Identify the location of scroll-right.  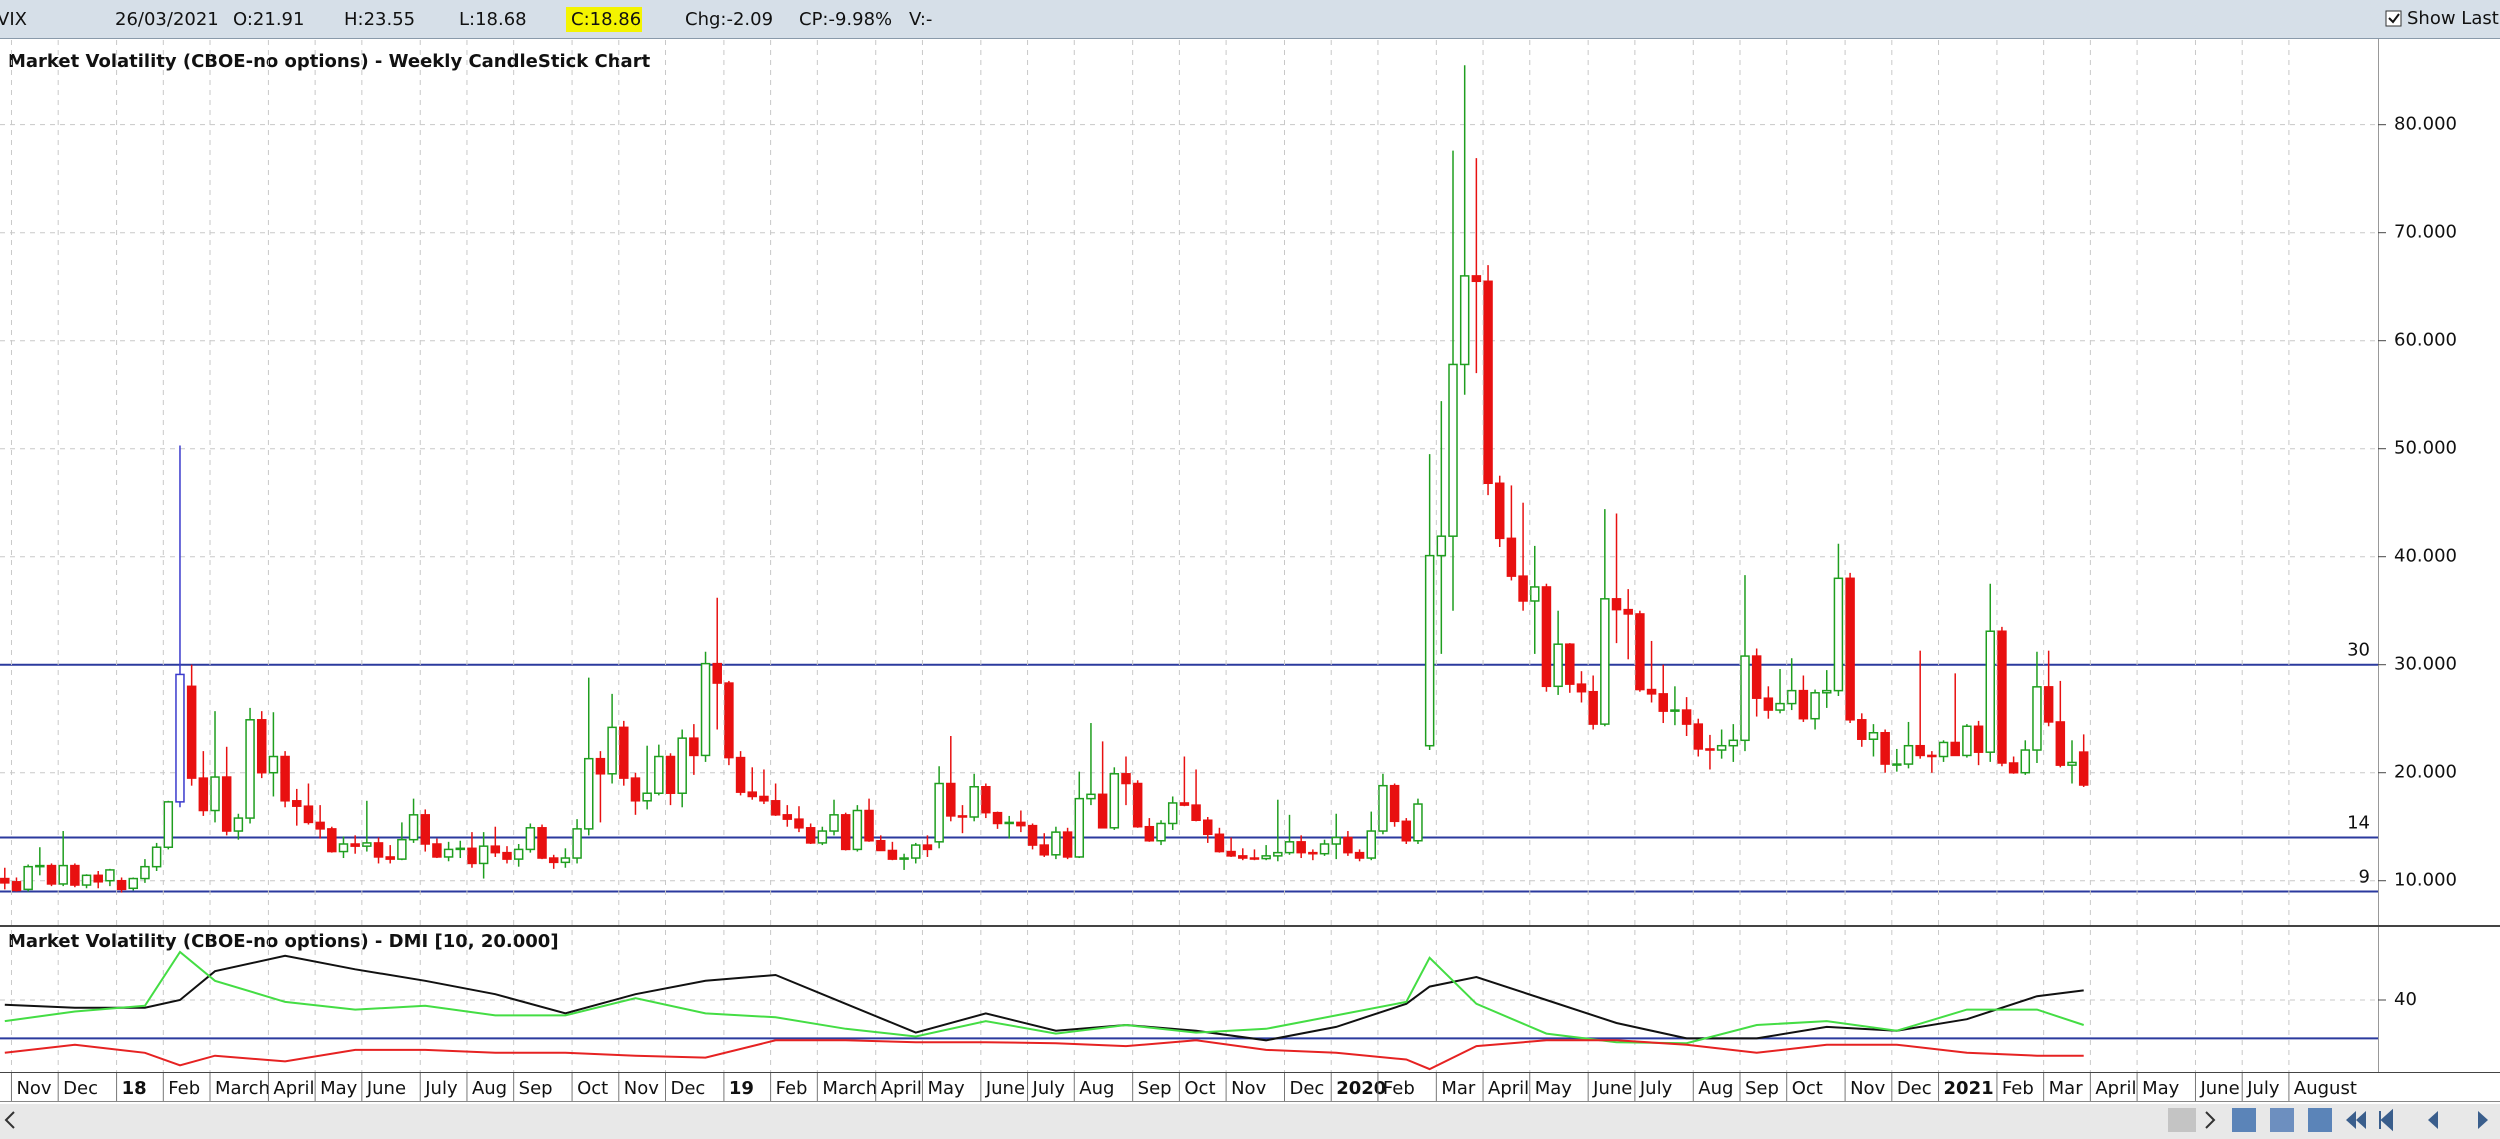
(2210, 1120).